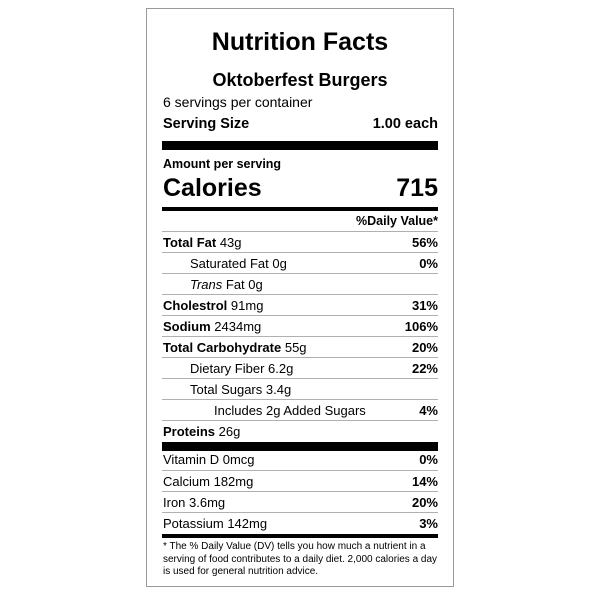 This screenshot has height=600, width=600. What do you see at coordinates (207, 502) in the screenshot?
I see `vitamin-amount: 3.6mg` at bounding box center [207, 502].